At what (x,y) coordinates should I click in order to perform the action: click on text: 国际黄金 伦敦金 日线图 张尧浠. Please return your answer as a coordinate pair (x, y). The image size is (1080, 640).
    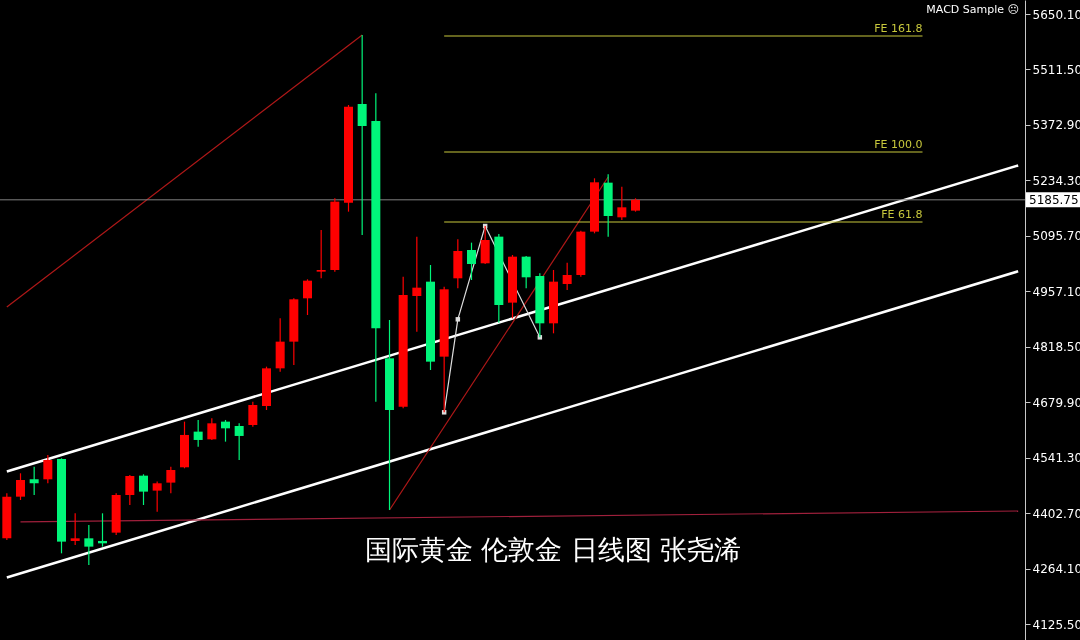
    Looking at the image, I should click on (553, 549).